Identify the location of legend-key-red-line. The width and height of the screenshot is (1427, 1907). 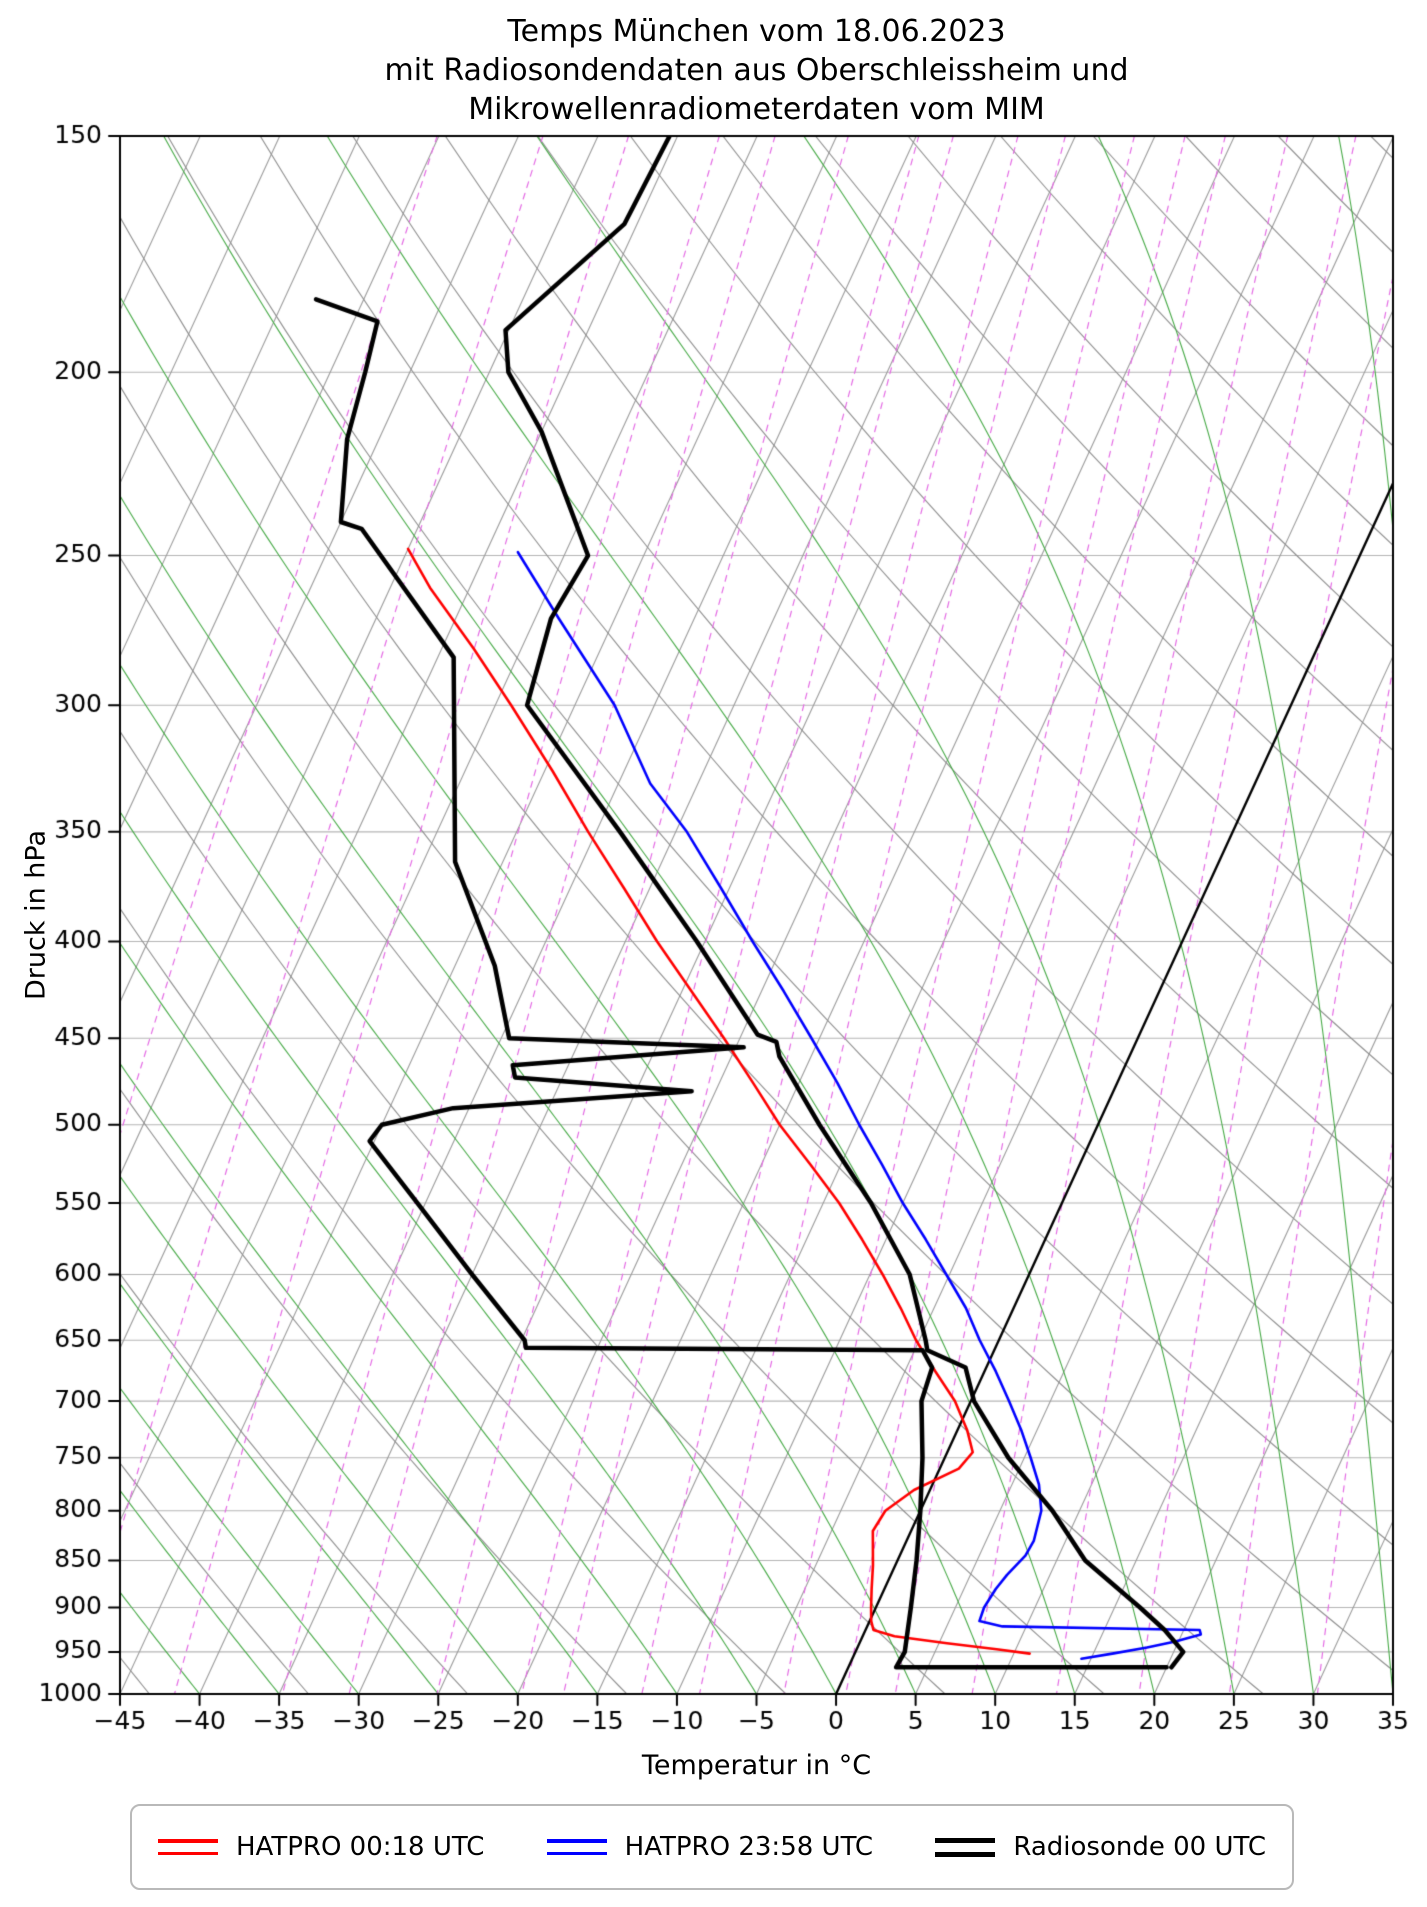
(188, 1847).